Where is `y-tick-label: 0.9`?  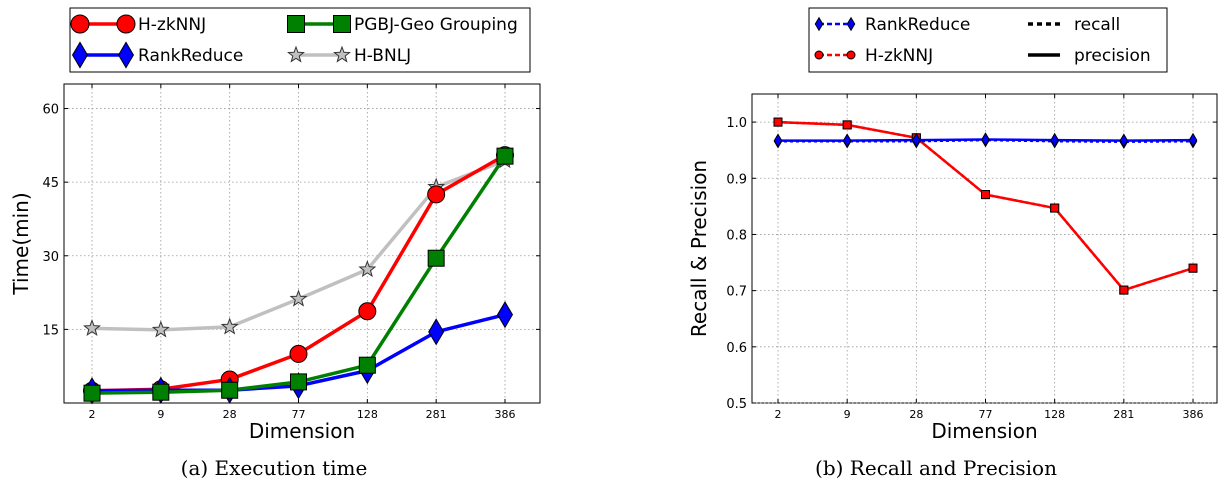 y-tick-label: 0.9 is located at coordinates (736, 179).